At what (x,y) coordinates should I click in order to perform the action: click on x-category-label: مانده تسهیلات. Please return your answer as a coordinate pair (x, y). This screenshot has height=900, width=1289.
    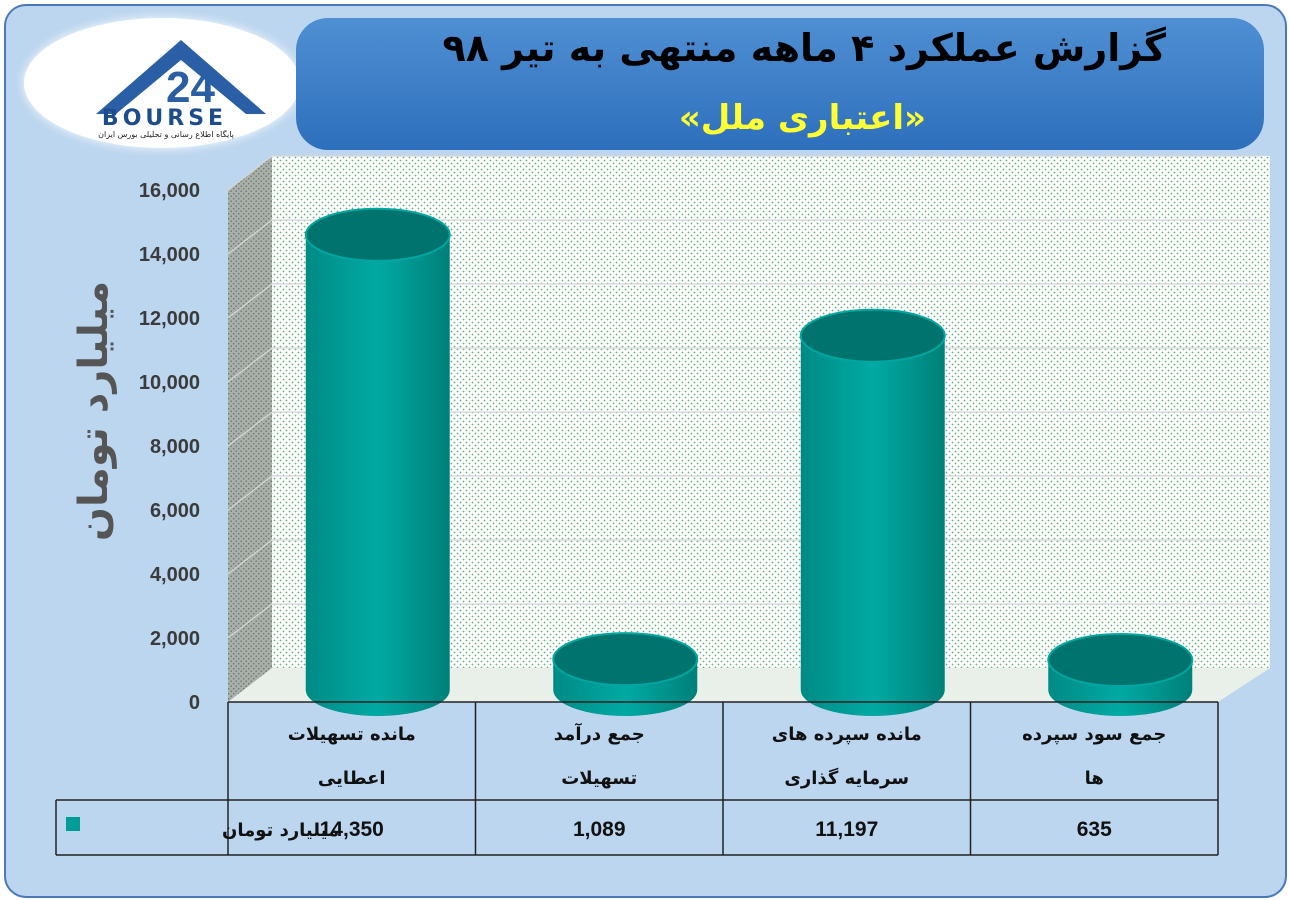
    Looking at the image, I should click on (352, 734).